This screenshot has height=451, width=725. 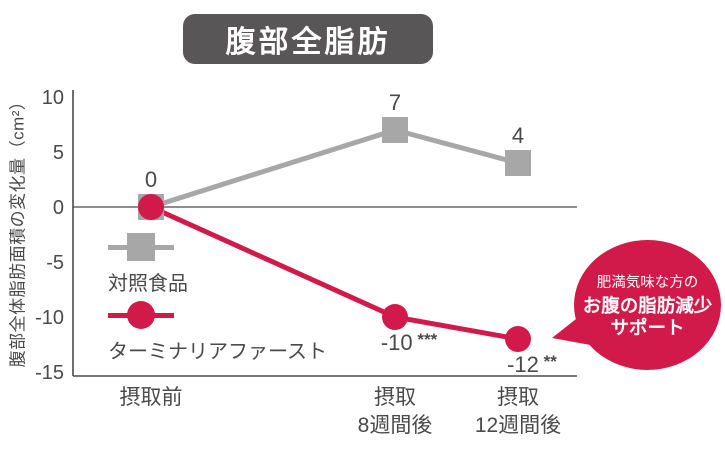 What do you see at coordinates (148, 264) in the screenshot?
I see `legend-item-0: 対照食品` at bounding box center [148, 264].